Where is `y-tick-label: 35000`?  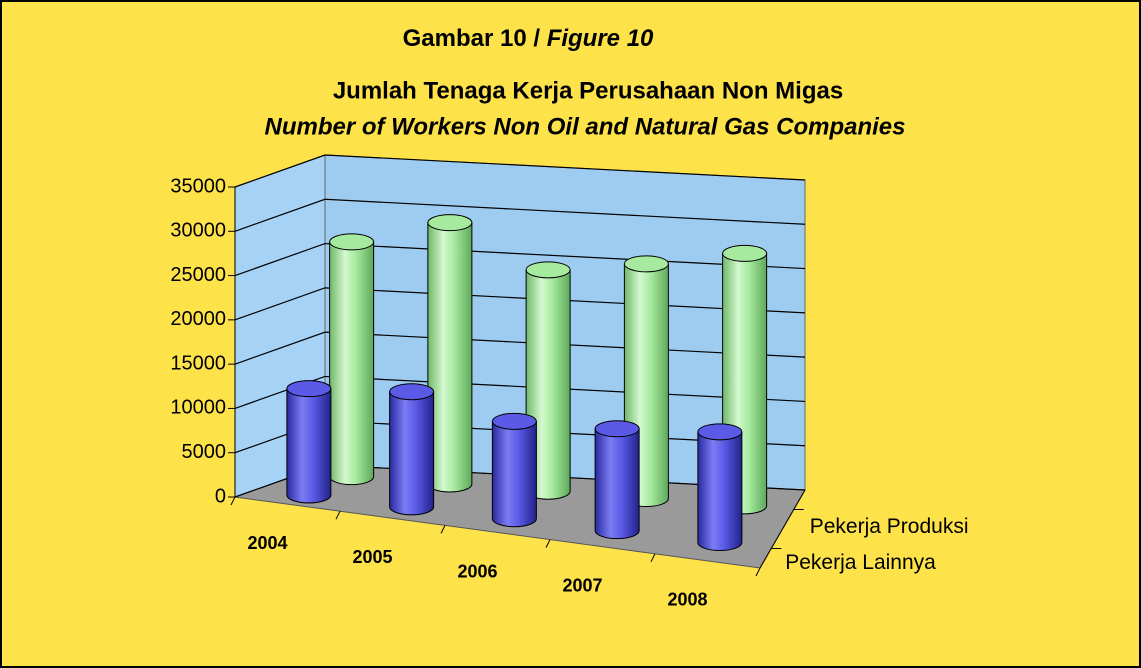 y-tick-label: 35000 is located at coordinates (198, 186).